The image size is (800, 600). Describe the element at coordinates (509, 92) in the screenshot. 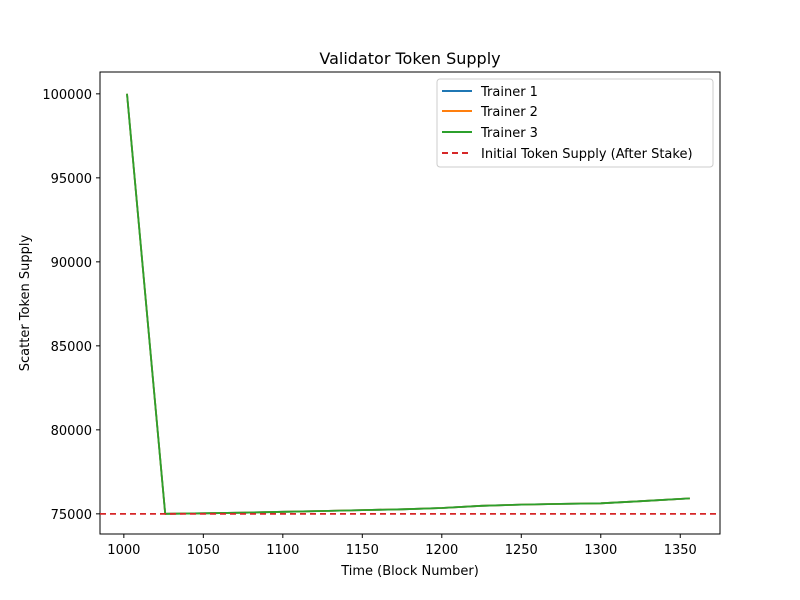

I see `legend-label-trainer-1: Trainer 1` at that location.